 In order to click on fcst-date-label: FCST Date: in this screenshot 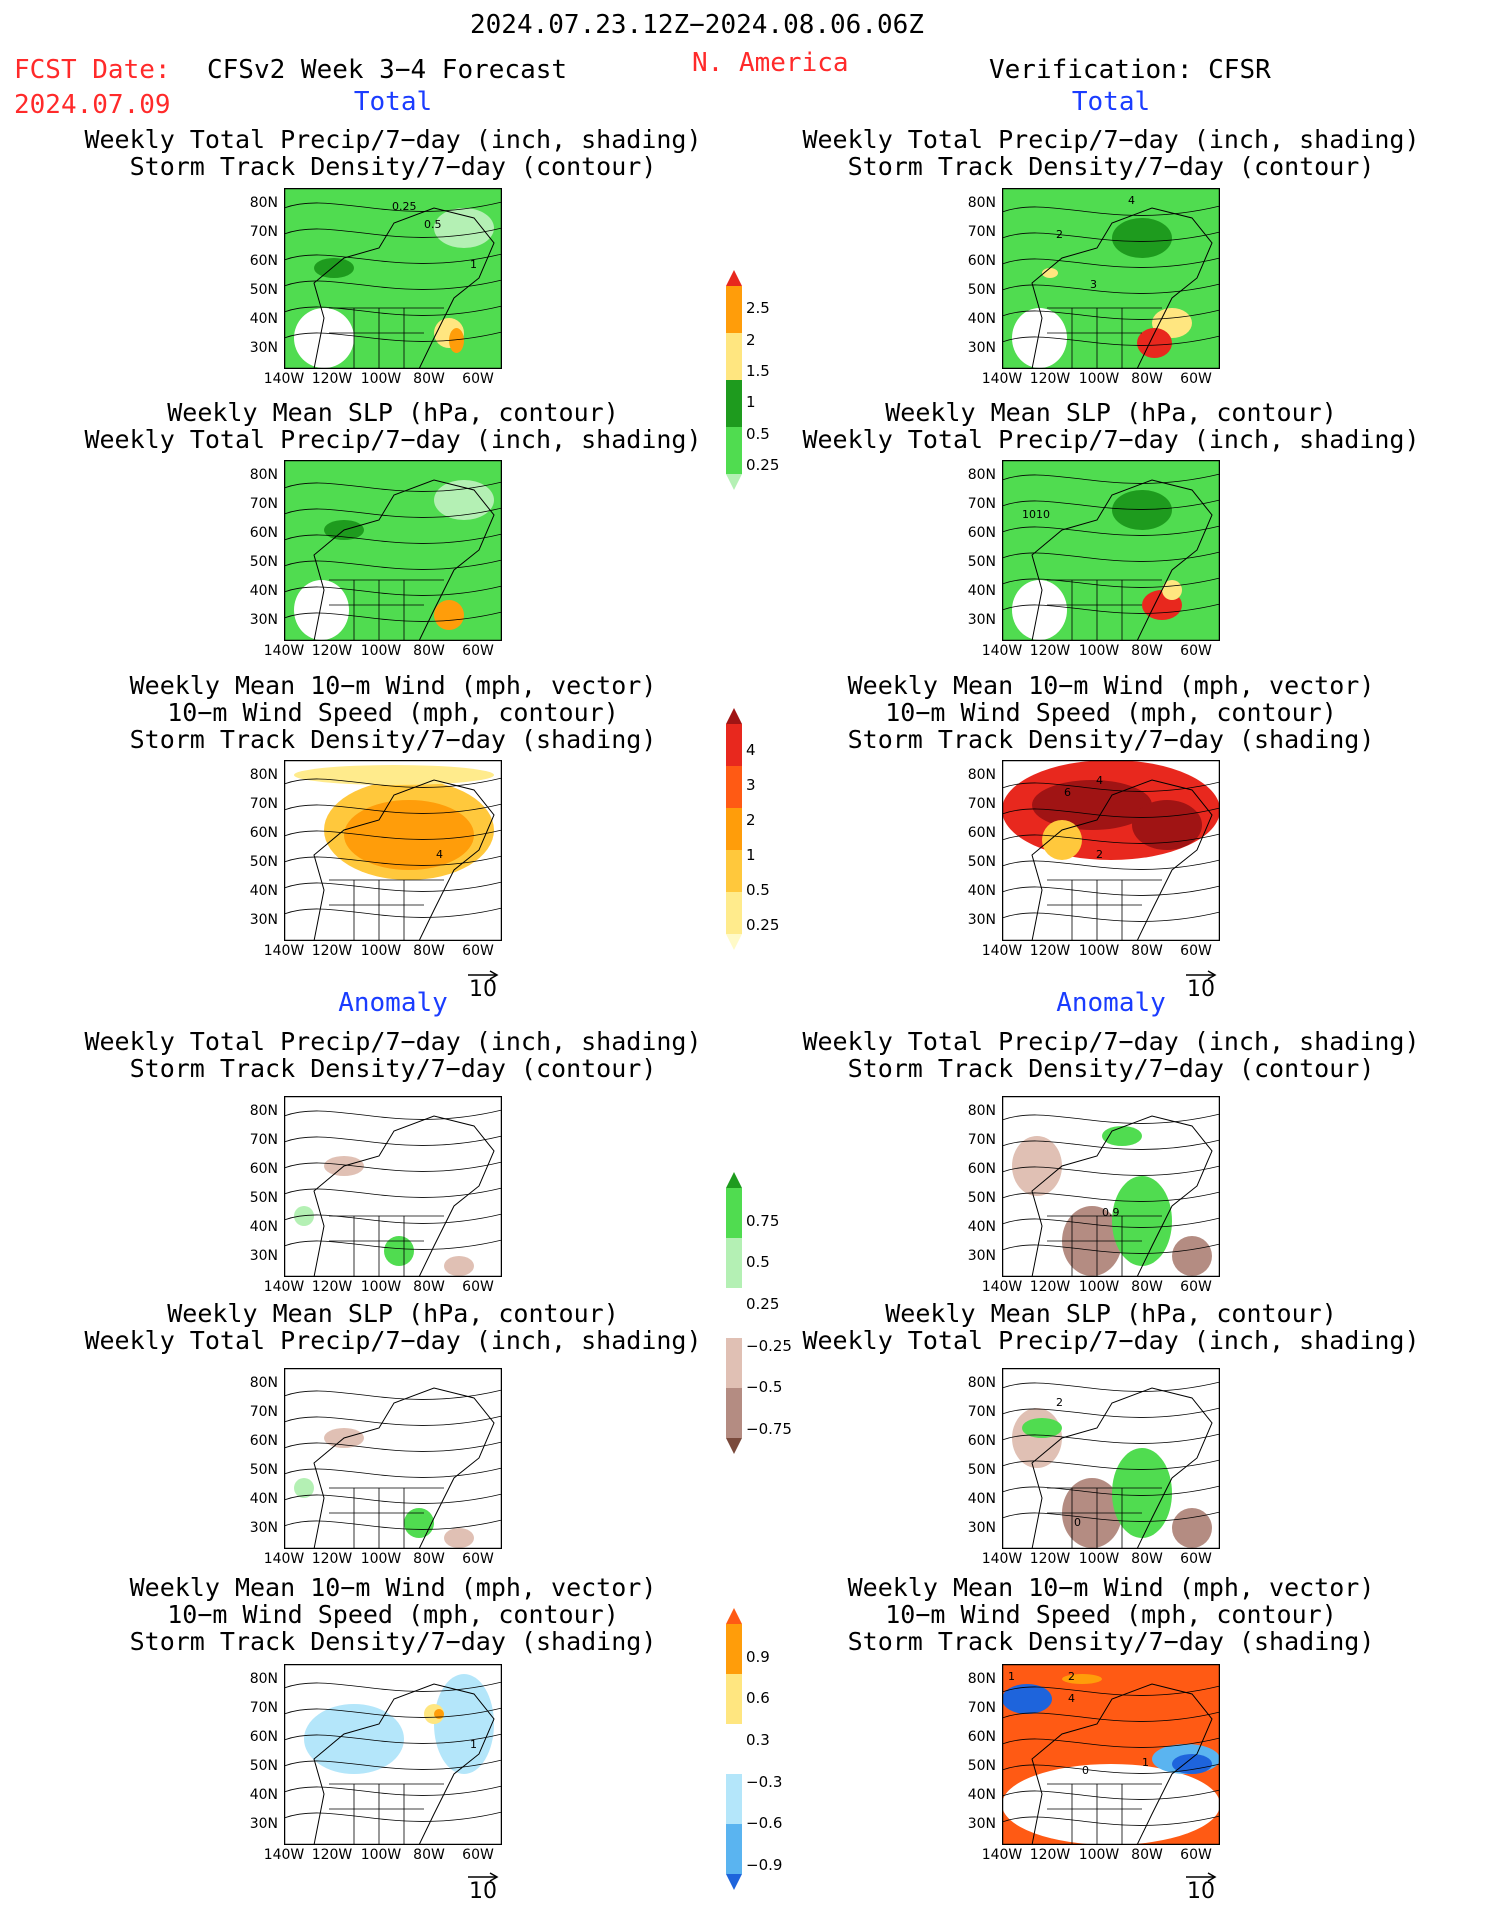, I will do `click(92, 70)`.